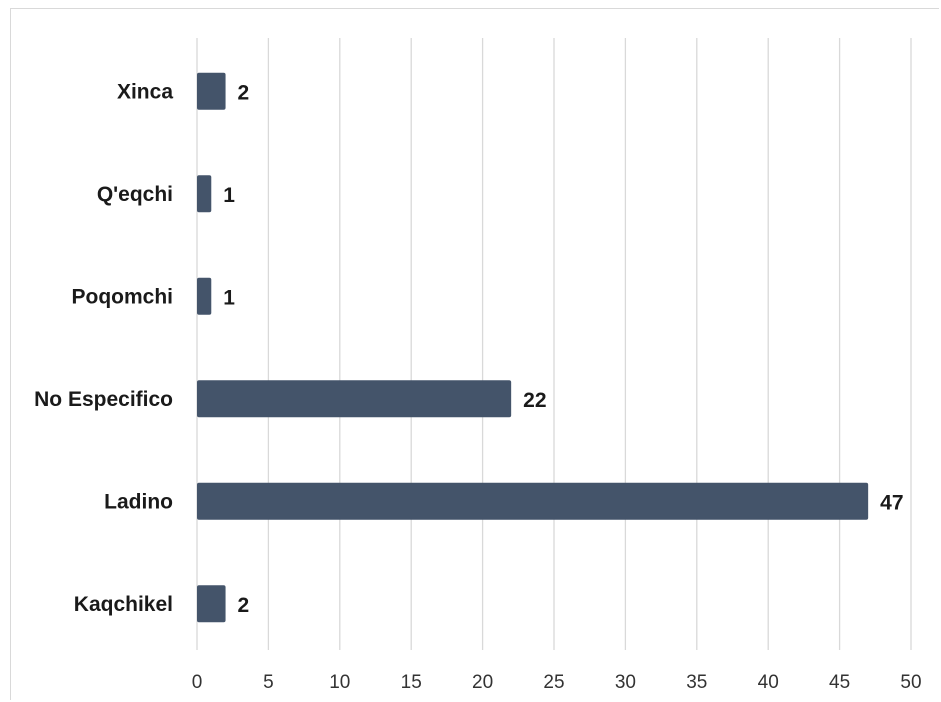 The width and height of the screenshot is (941, 702). I want to click on x-tick-label: 30, so click(625, 682).